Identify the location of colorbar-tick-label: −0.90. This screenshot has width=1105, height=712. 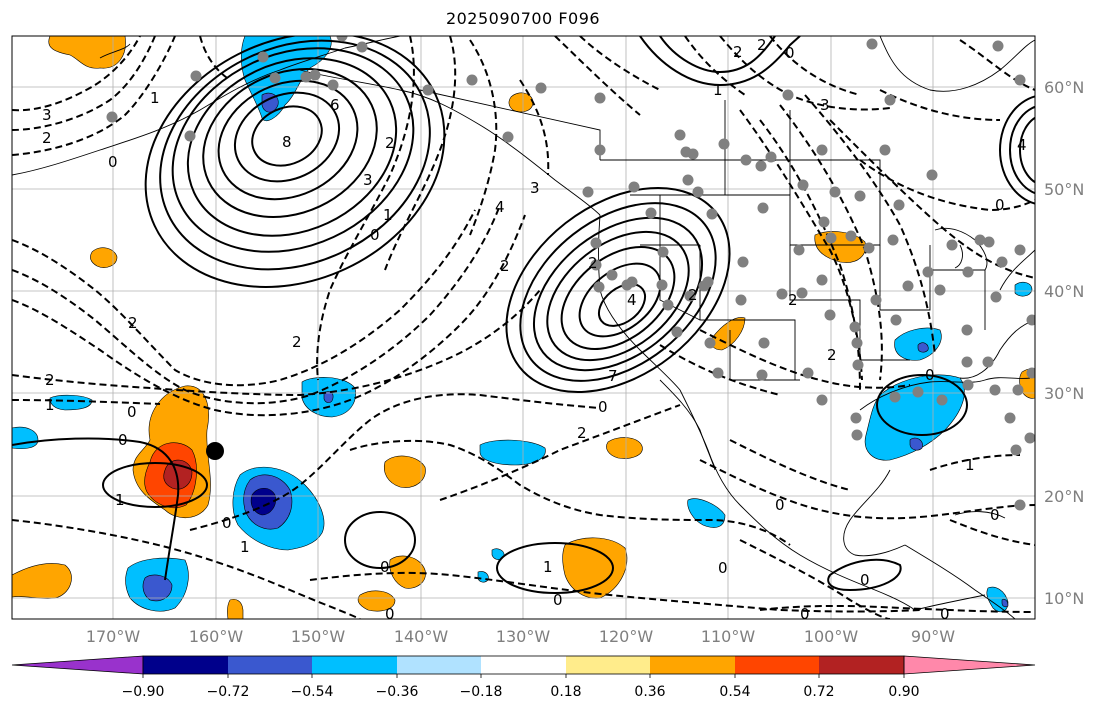
(143, 692).